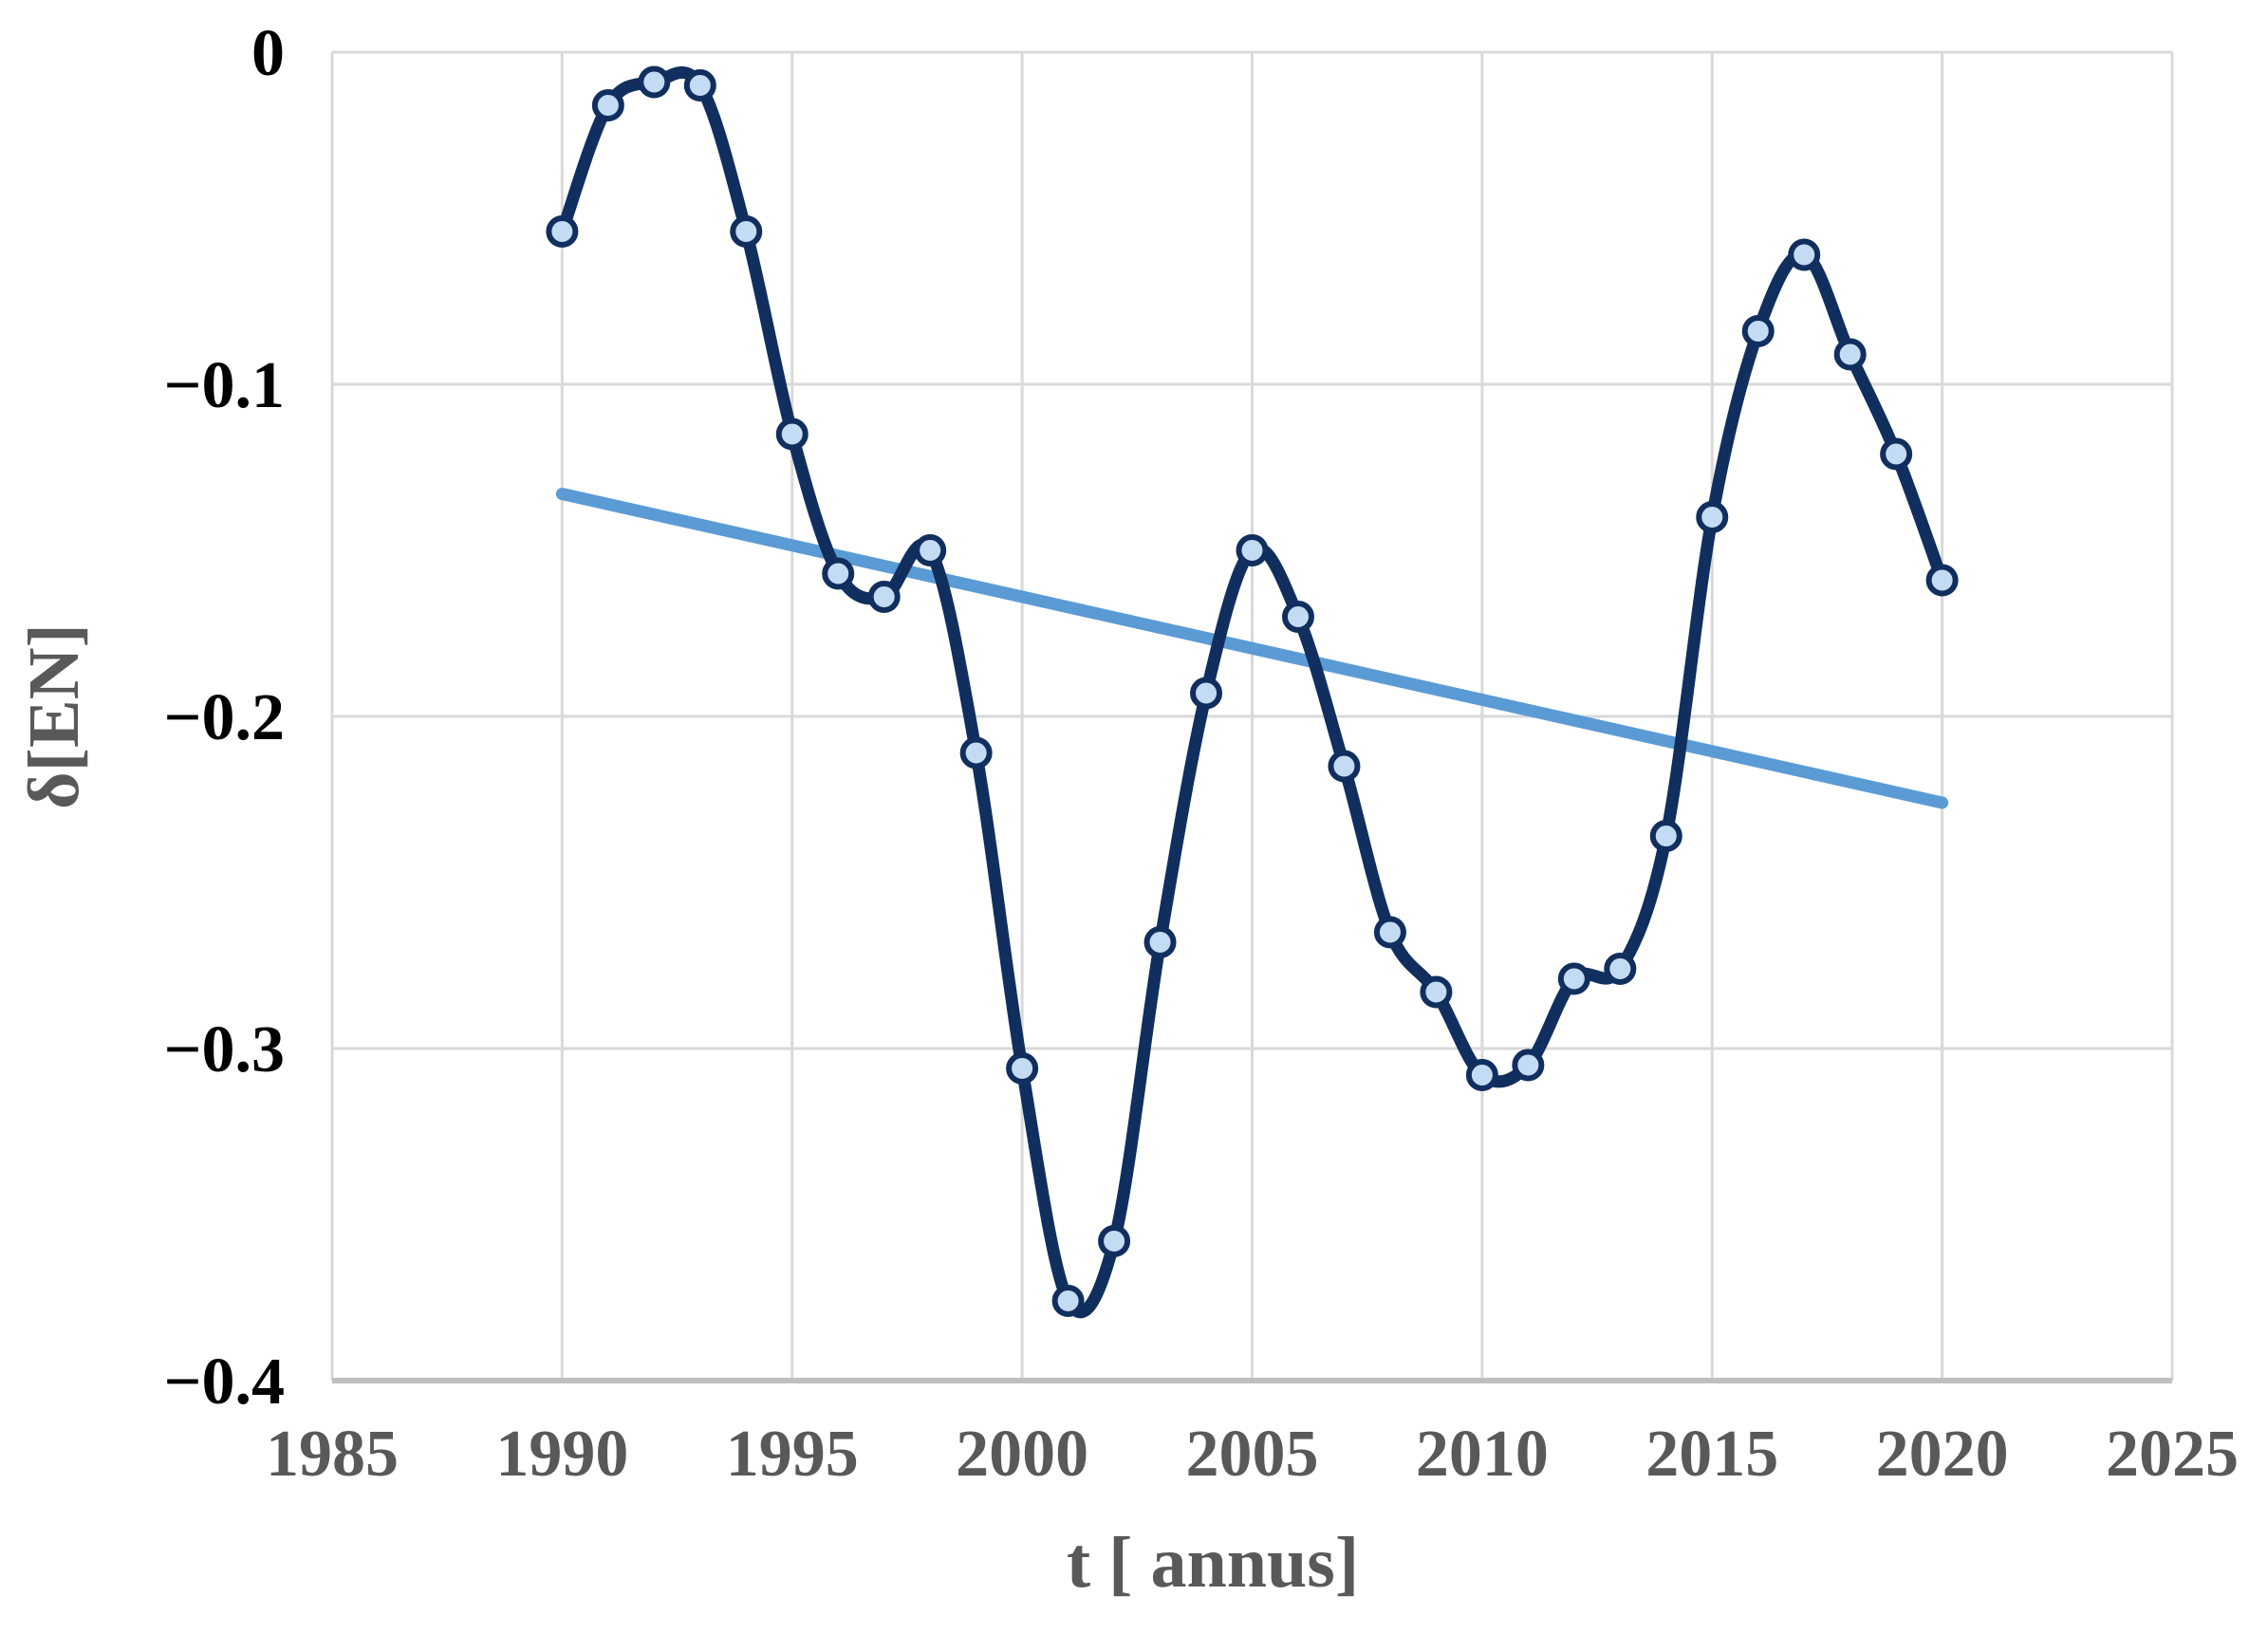 The height and width of the screenshot is (1633, 2268). I want to click on data-point-2011, so click(1529, 1065).